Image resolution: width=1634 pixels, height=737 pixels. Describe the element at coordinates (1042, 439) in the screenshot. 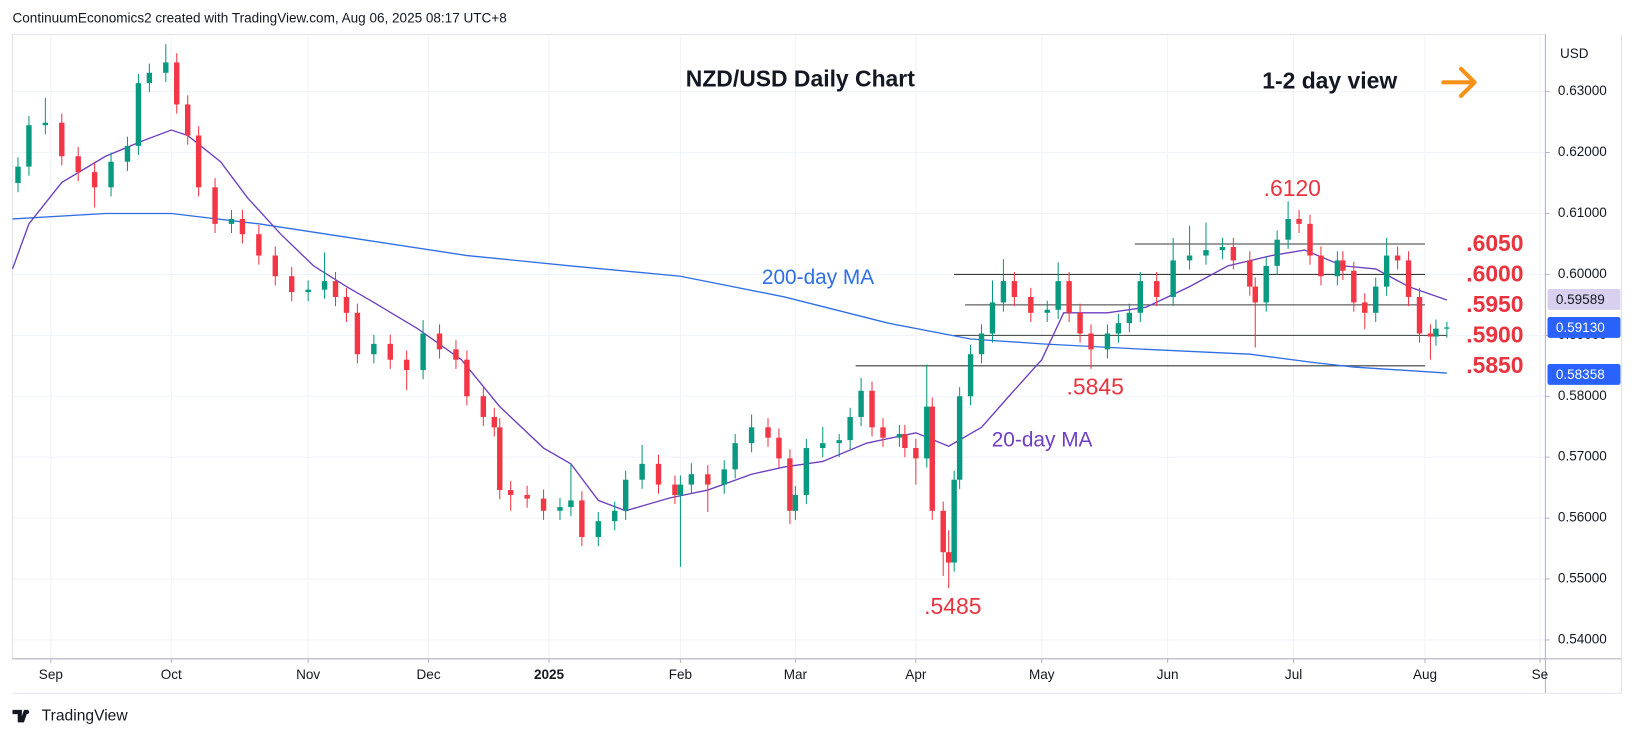

I see `series-label: 20-day MA` at that location.